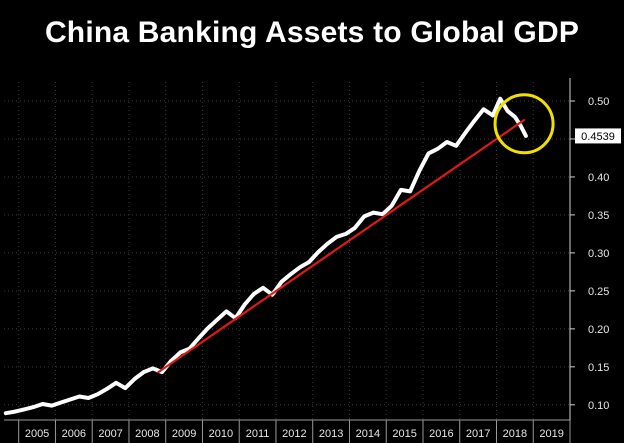 The width and height of the screenshot is (624, 443). Describe the element at coordinates (37, 434) in the screenshot. I see `x-tick-label: 2005` at that location.